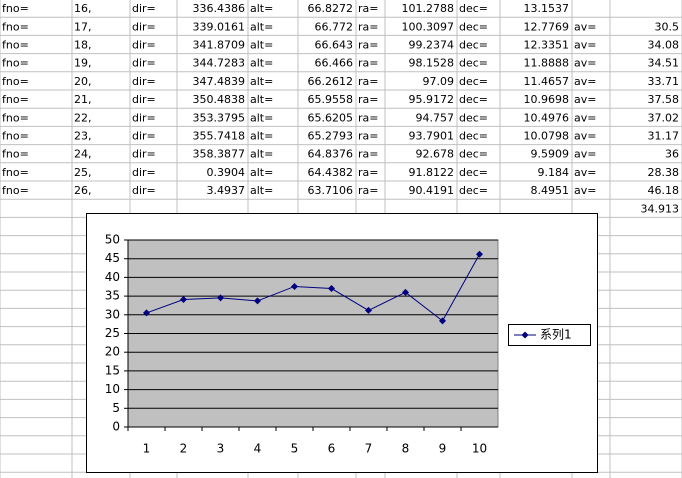 This screenshot has width=682, height=478. Describe the element at coordinates (221, 449) in the screenshot. I see `x-tick-label: 3` at that location.